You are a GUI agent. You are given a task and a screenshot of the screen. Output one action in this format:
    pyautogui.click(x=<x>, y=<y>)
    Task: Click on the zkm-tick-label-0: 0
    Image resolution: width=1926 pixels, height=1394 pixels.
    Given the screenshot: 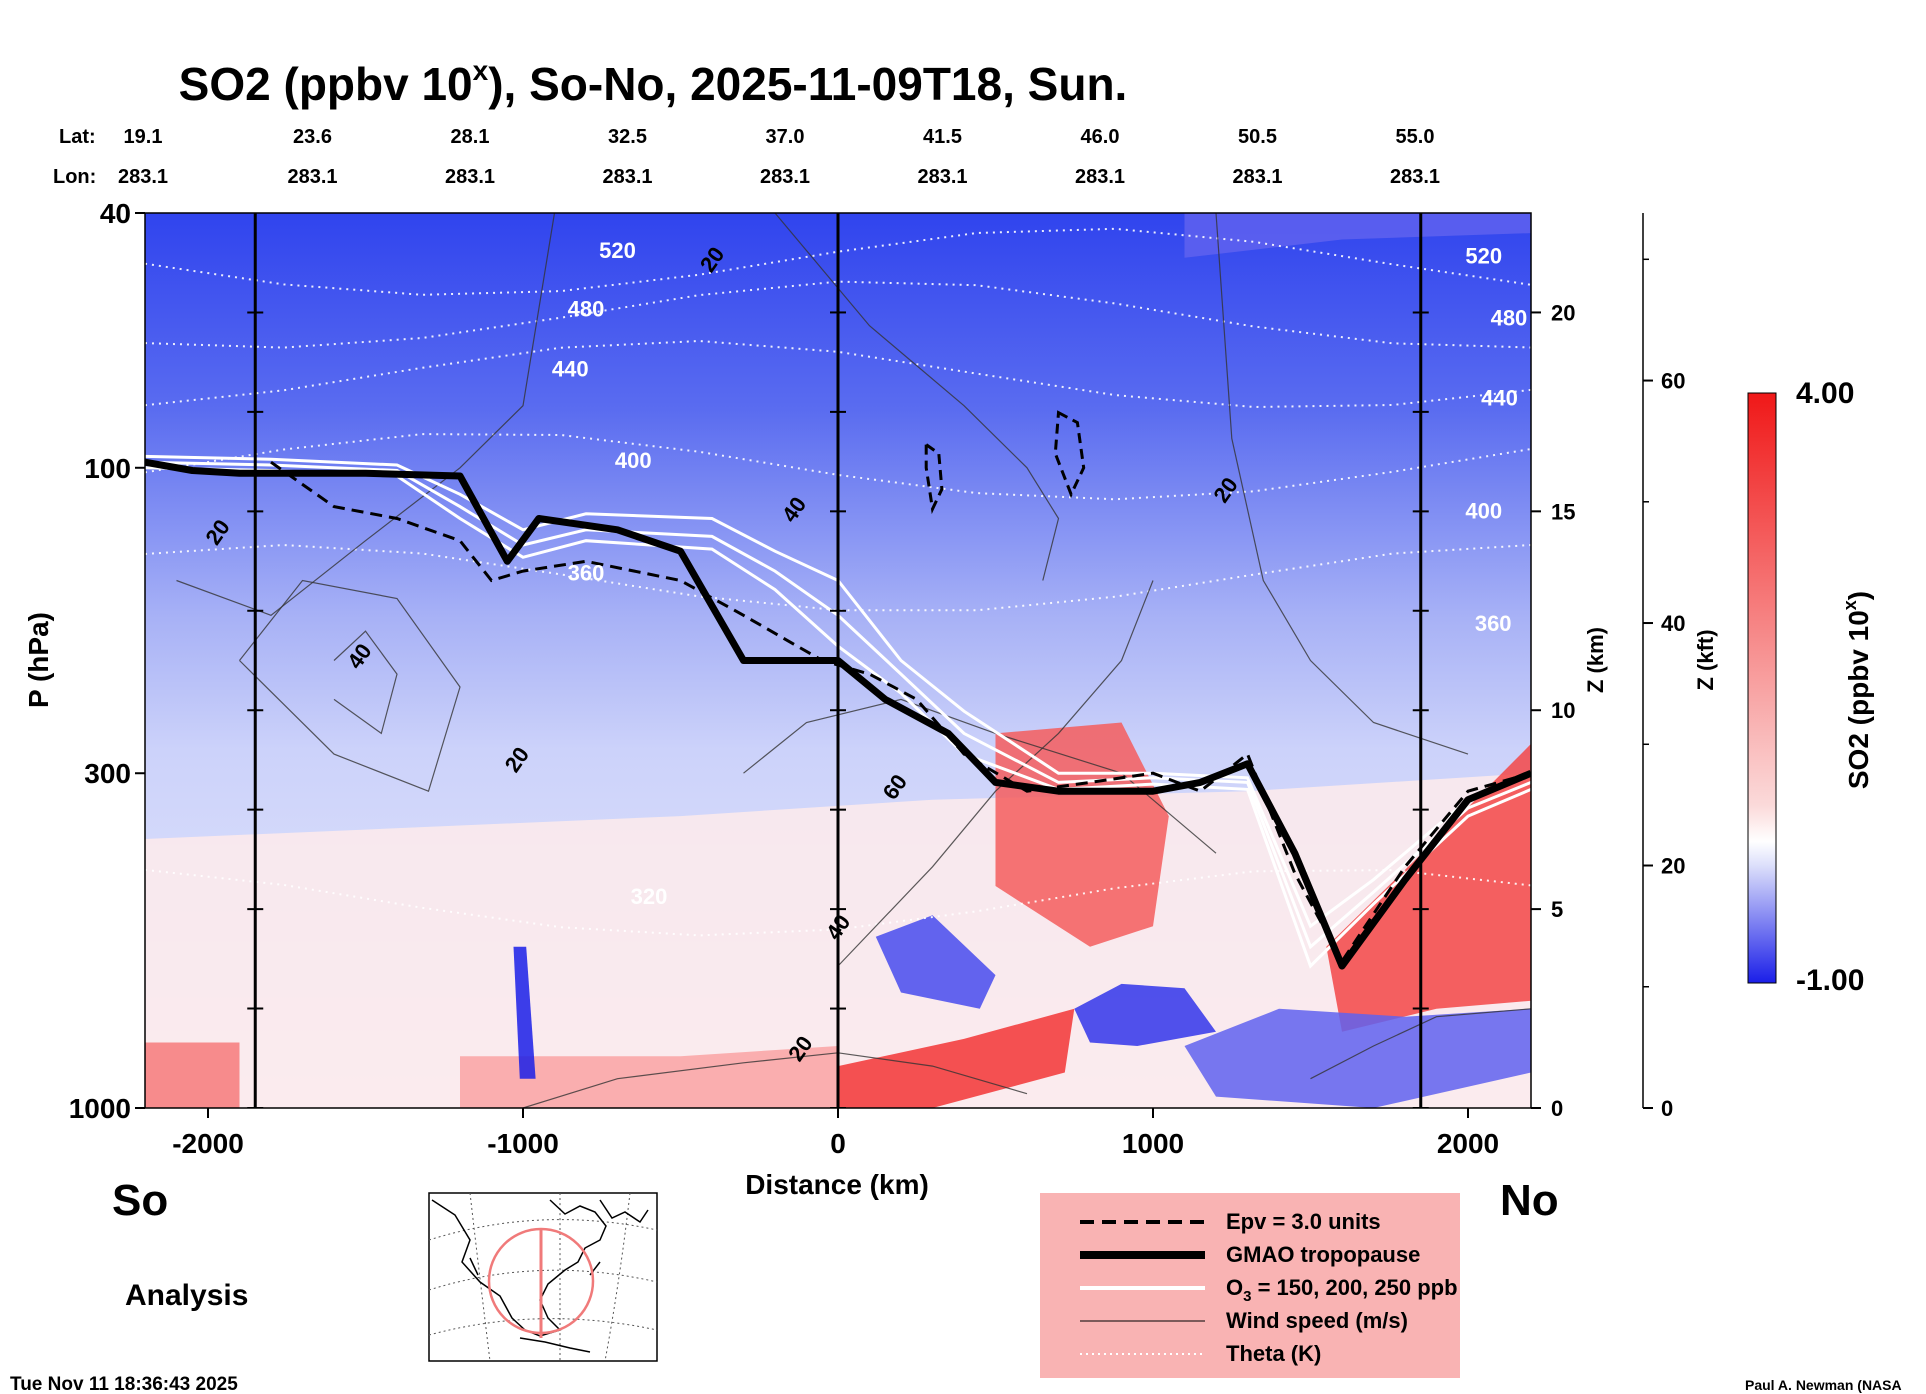 What is the action you would take?
    pyautogui.click(x=1557, y=1108)
    